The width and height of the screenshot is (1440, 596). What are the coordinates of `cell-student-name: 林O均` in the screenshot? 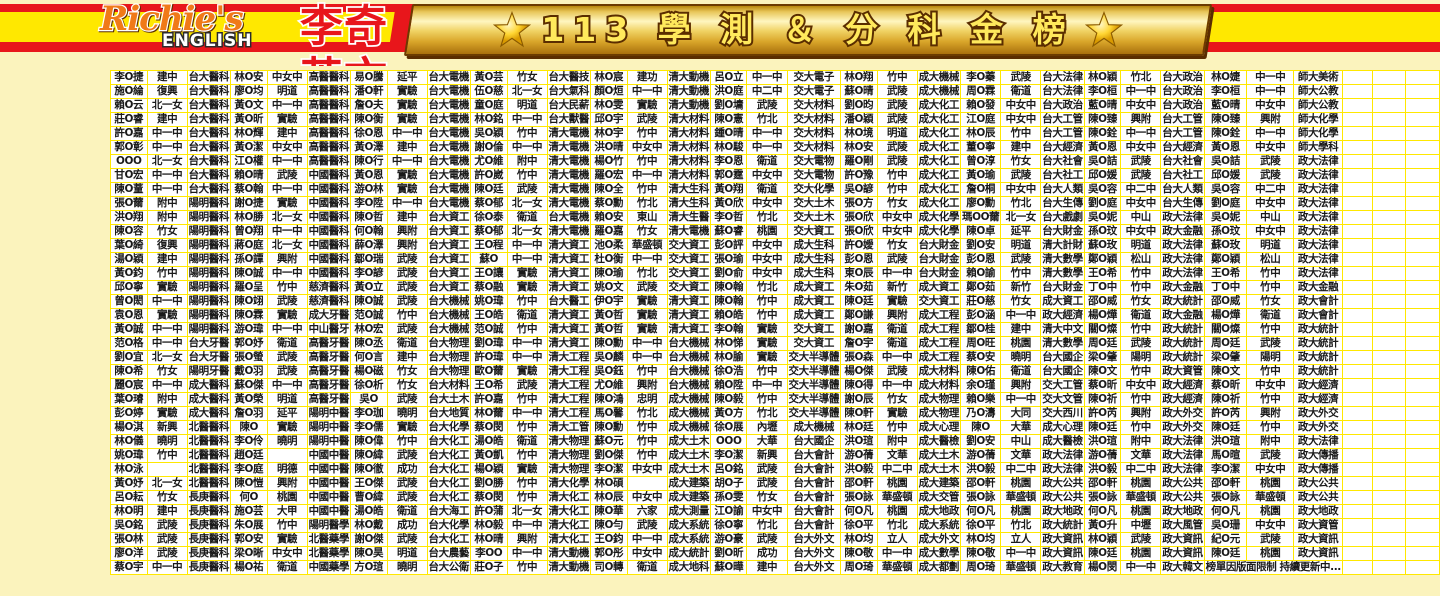 It's located at (859, 539).